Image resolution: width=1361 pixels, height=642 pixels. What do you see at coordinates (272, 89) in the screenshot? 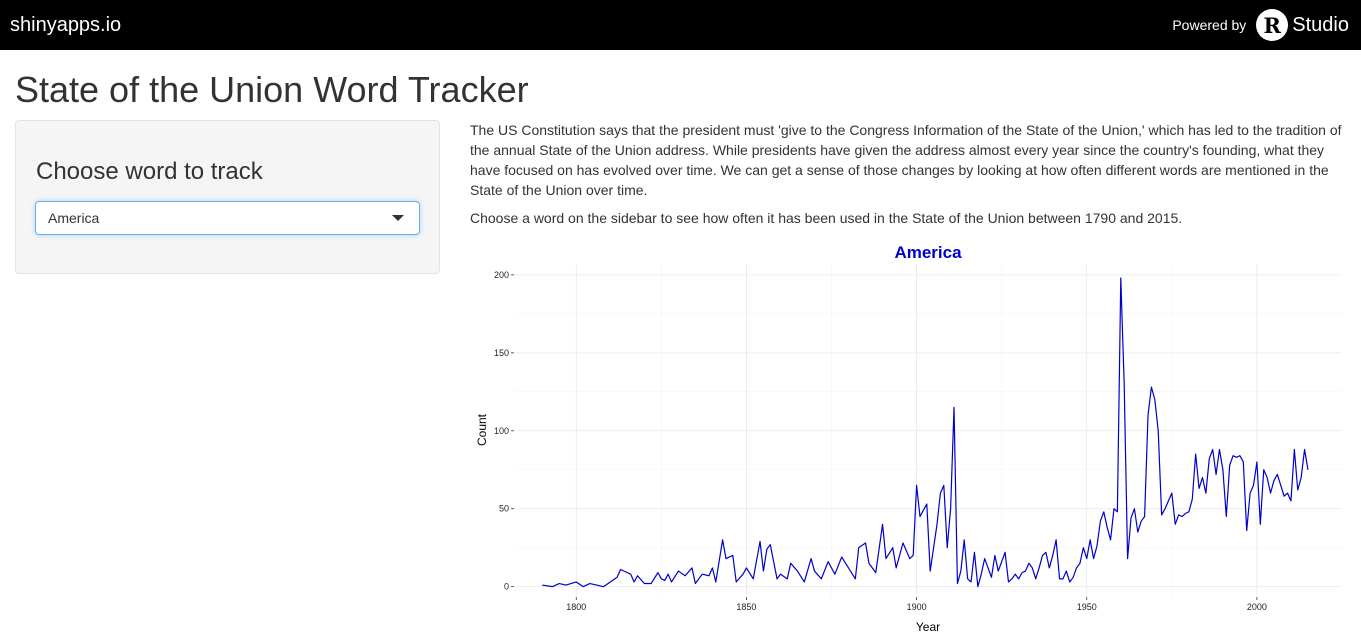
I see `page-title: State of the Union Word Tracker` at bounding box center [272, 89].